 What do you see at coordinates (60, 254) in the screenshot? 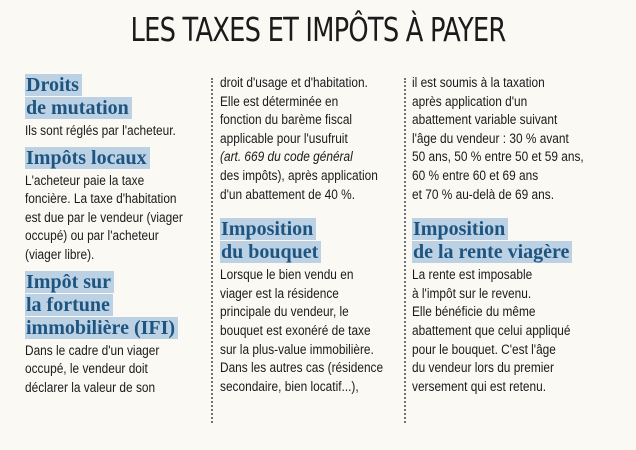
I see `text-line: (viager libre).` at bounding box center [60, 254].